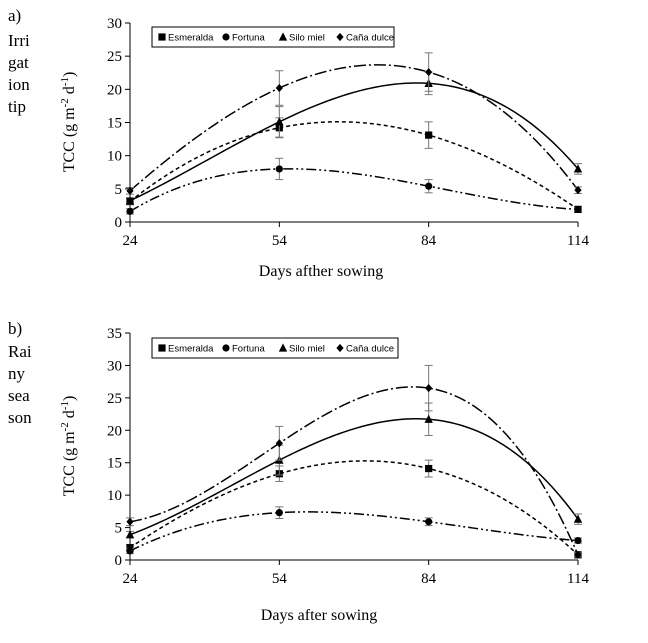 The height and width of the screenshot is (643, 648). Describe the element at coordinates (17, 106) in the screenshot. I see `side-label-line: tip` at that location.